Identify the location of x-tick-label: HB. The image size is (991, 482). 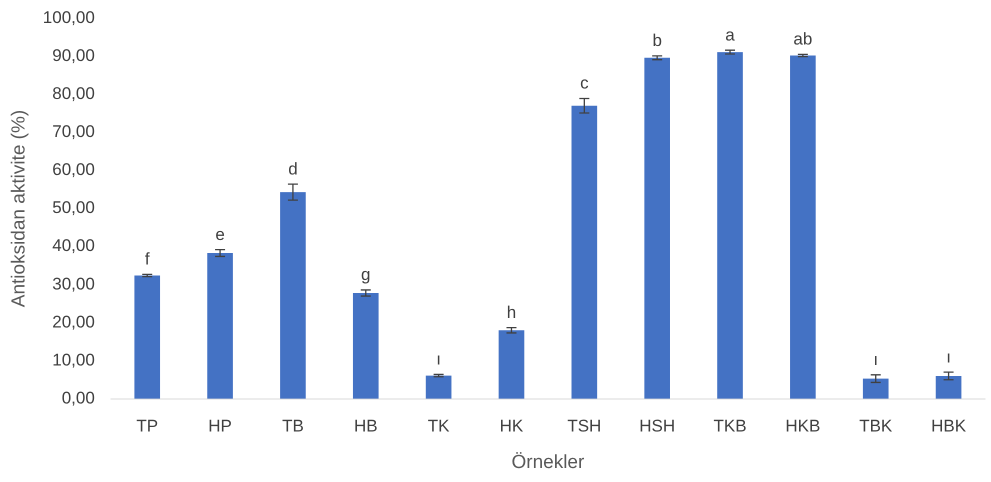
(366, 426).